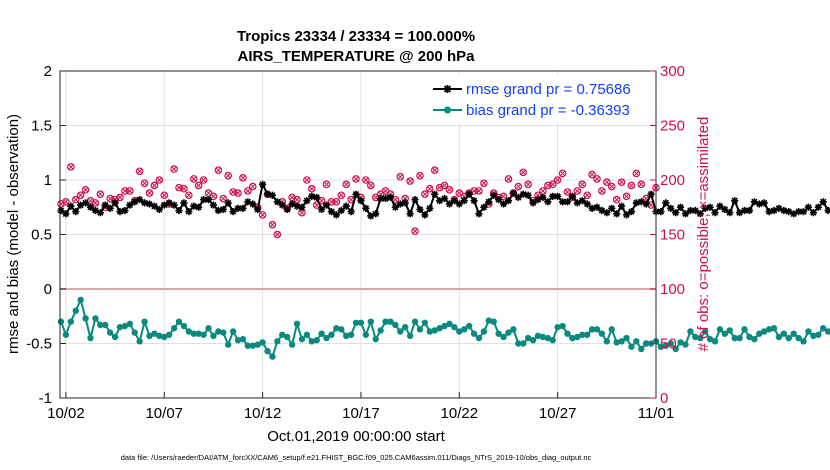 The height and width of the screenshot is (470, 830). What do you see at coordinates (447, 110) in the screenshot?
I see `legend-bias-marker` at bounding box center [447, 110].